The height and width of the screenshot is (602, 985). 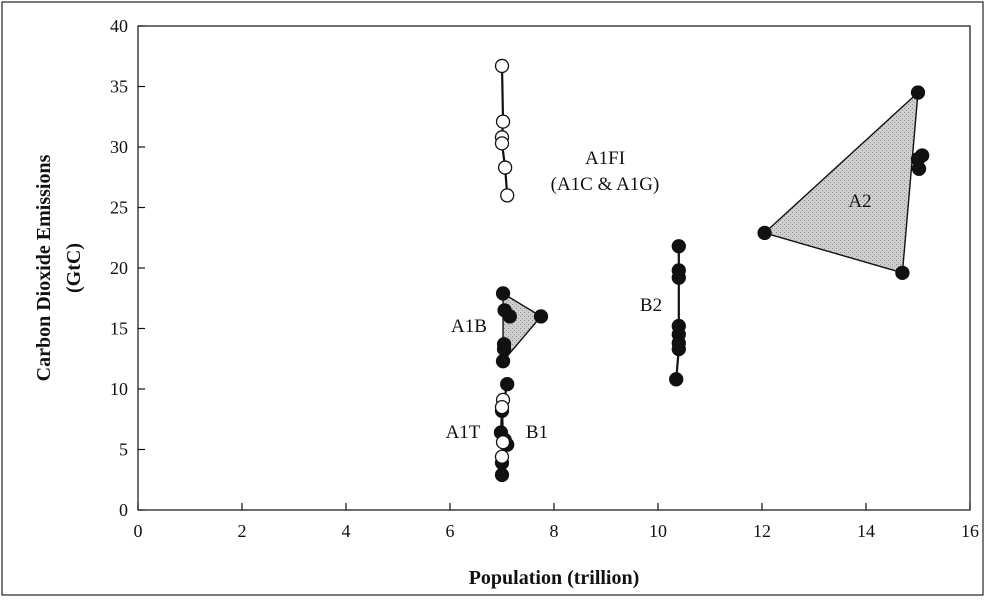 What do you see at coordinates (658, 531) in the screenshot?
I see `x-tick-label: 10` at bounding box center [658, 531].